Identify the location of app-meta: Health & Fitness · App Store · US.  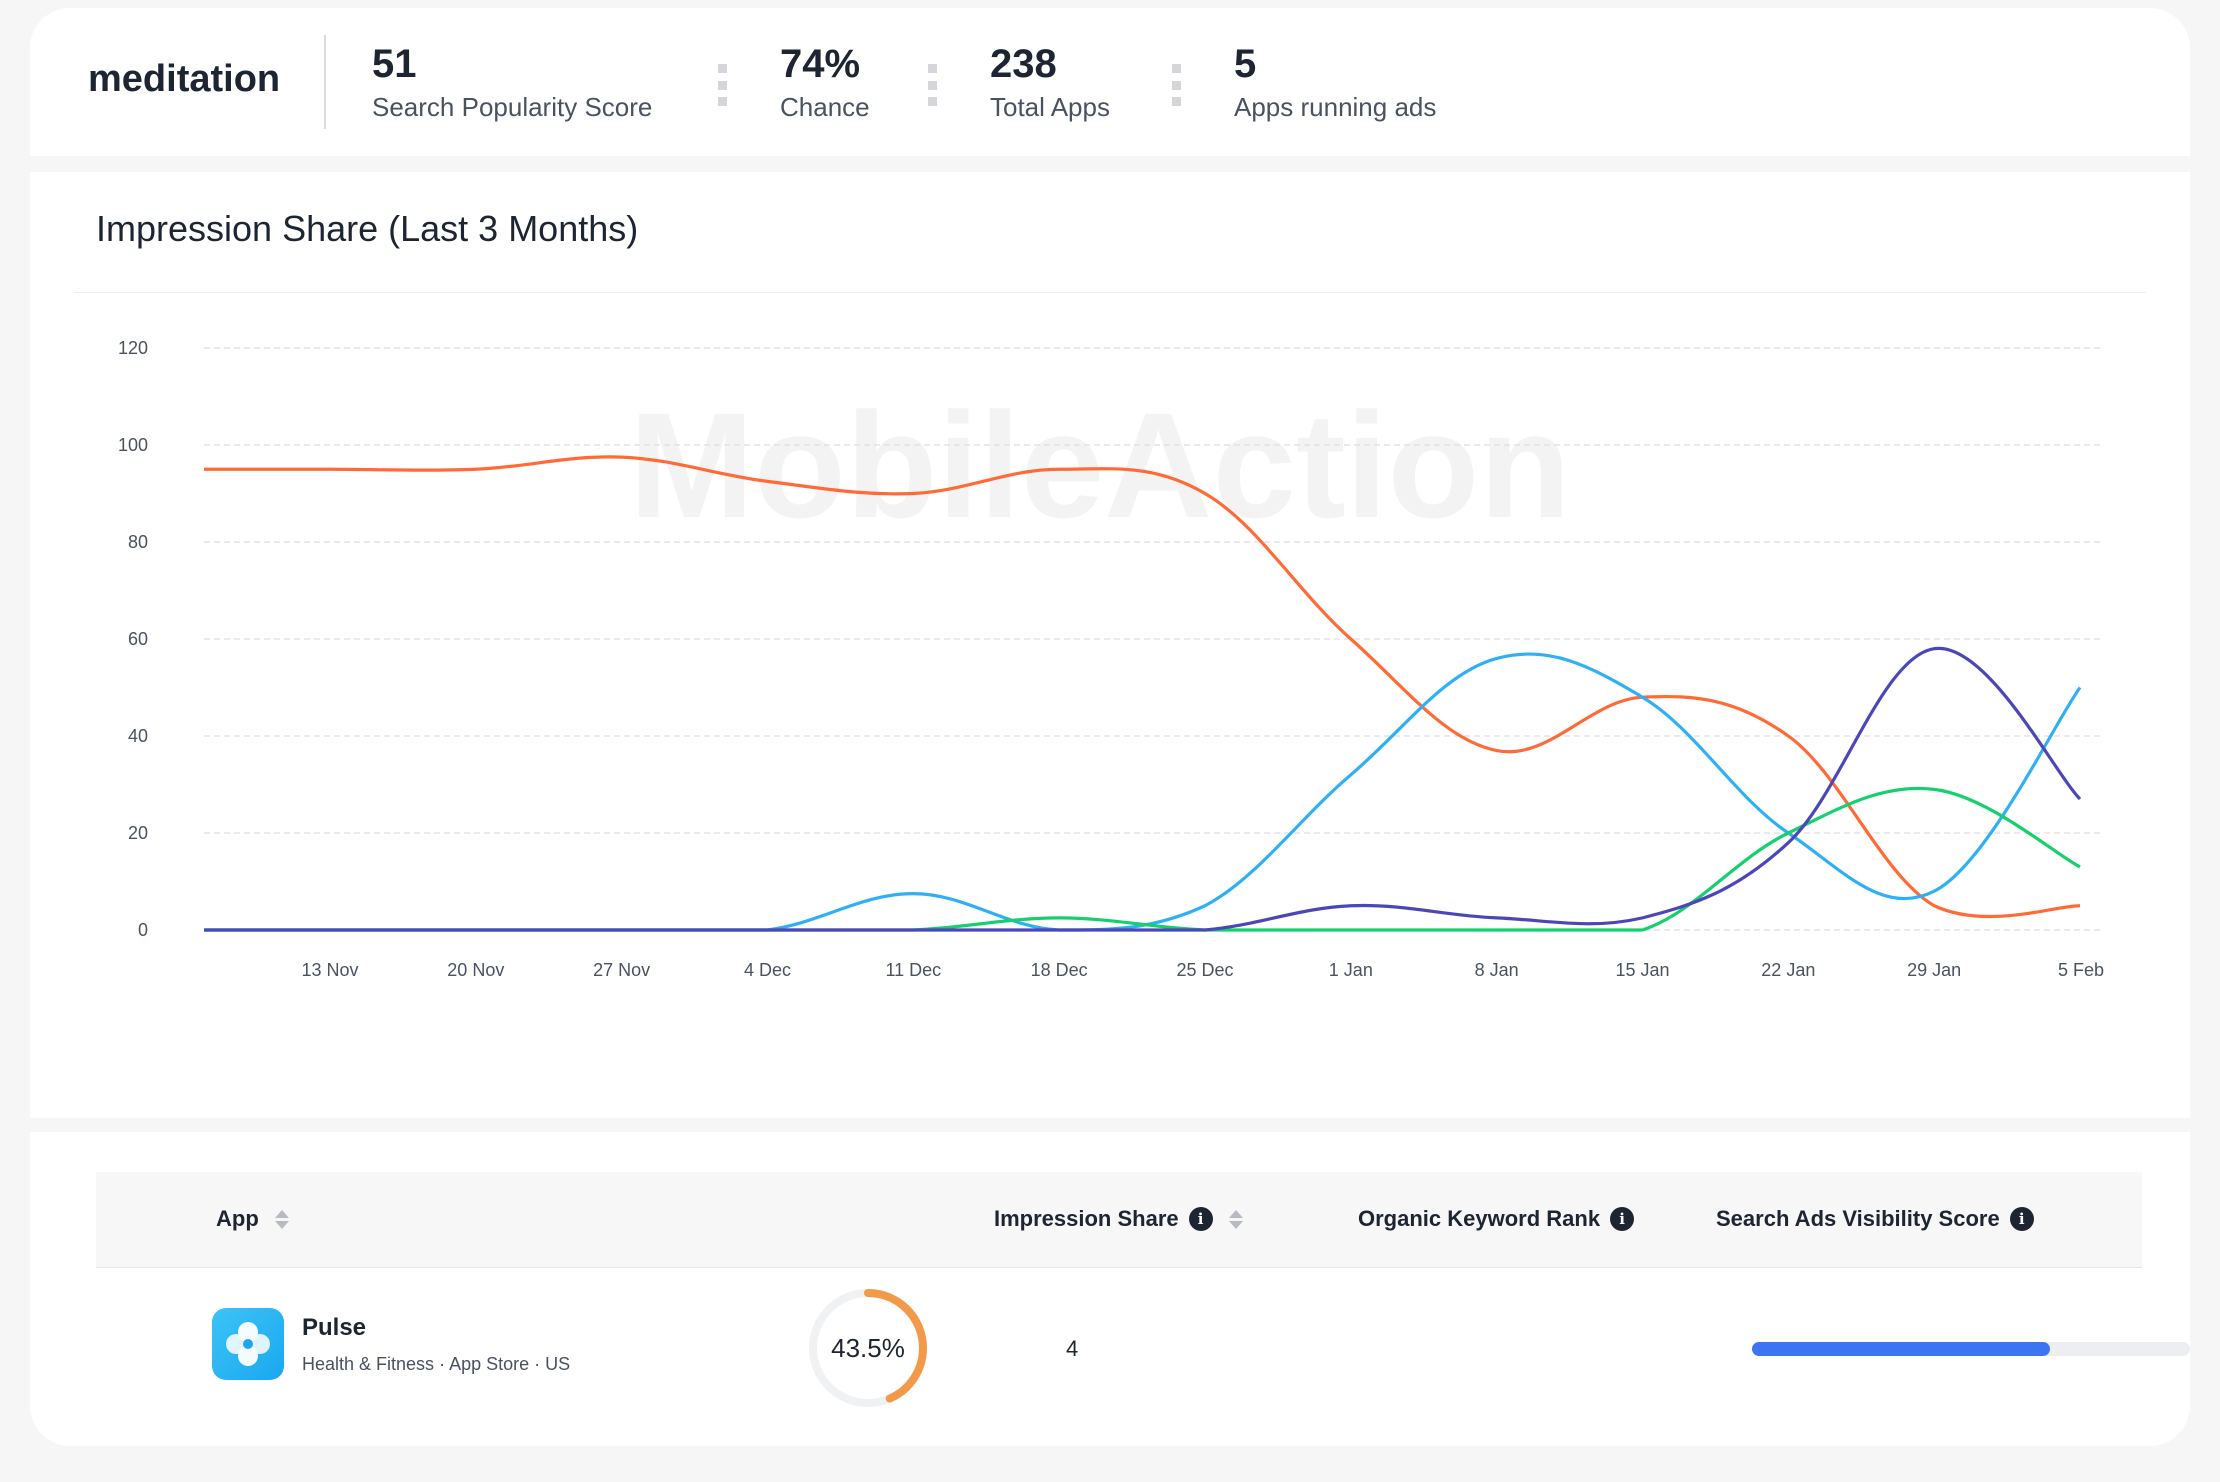
(436, 1364).